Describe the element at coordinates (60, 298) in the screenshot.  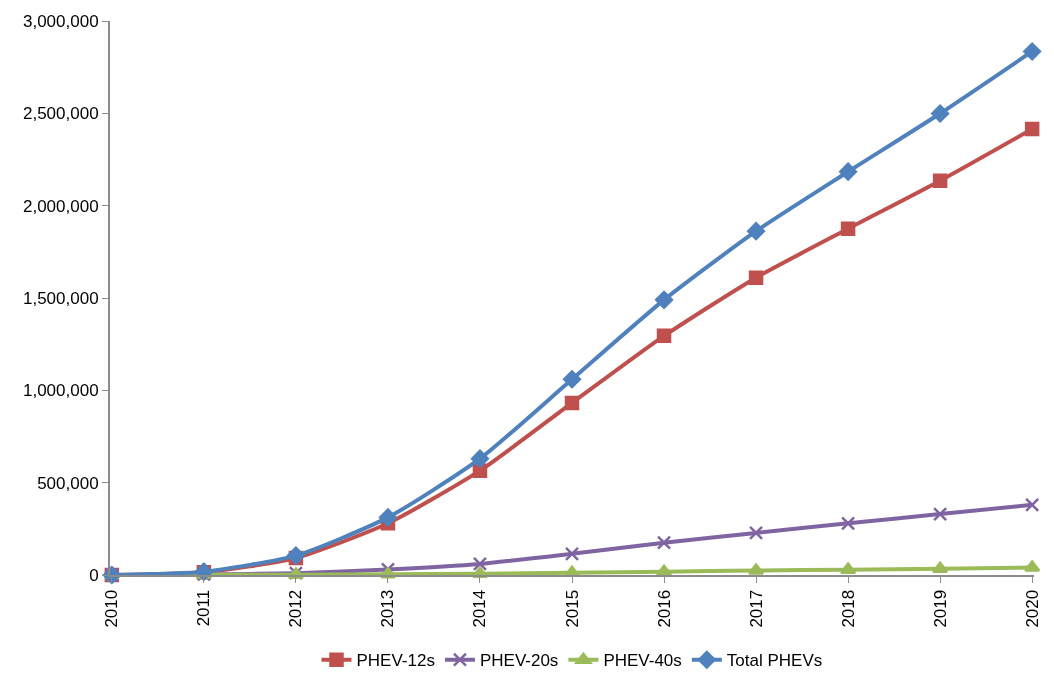
I see `y-tick-label: 1,500,000` at that location.